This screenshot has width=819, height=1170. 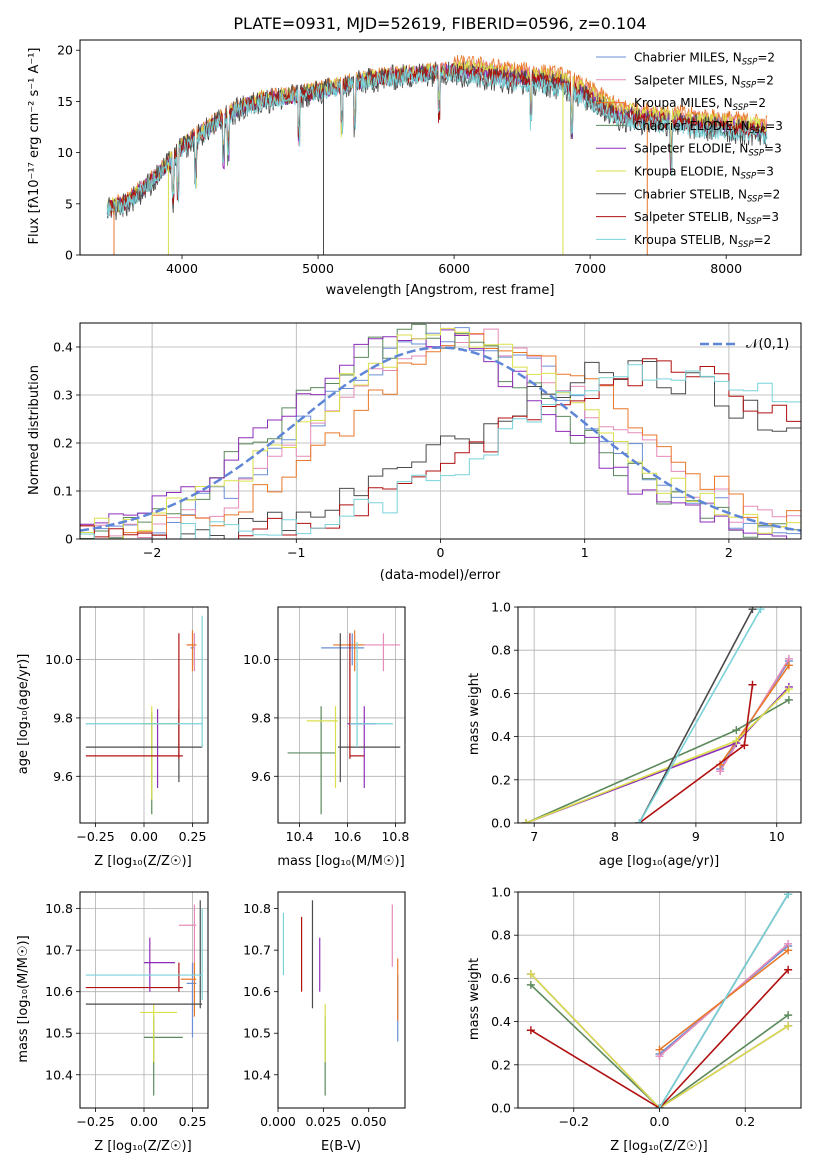 What do you see at coordinates (369, 1121) in the screenshot?
I see `x-tick-label: 0.050` at bounding box center [369, 1121].